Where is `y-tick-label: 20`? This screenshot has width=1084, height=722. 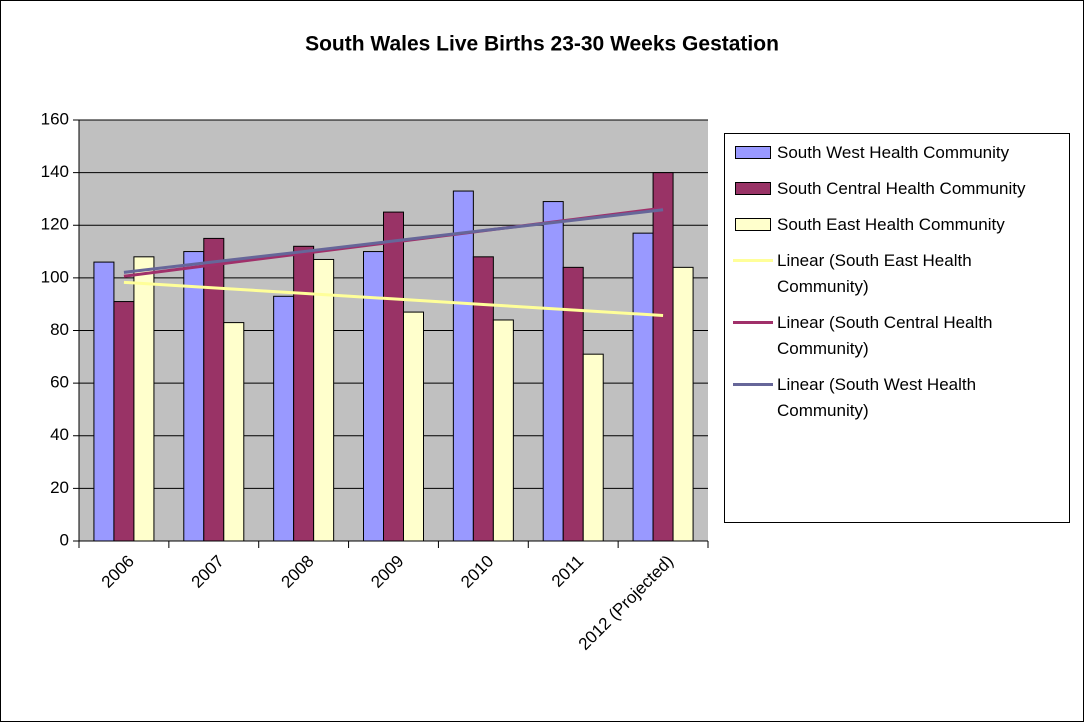
y-tick-label: 20 is located at coordinates (59, 487).